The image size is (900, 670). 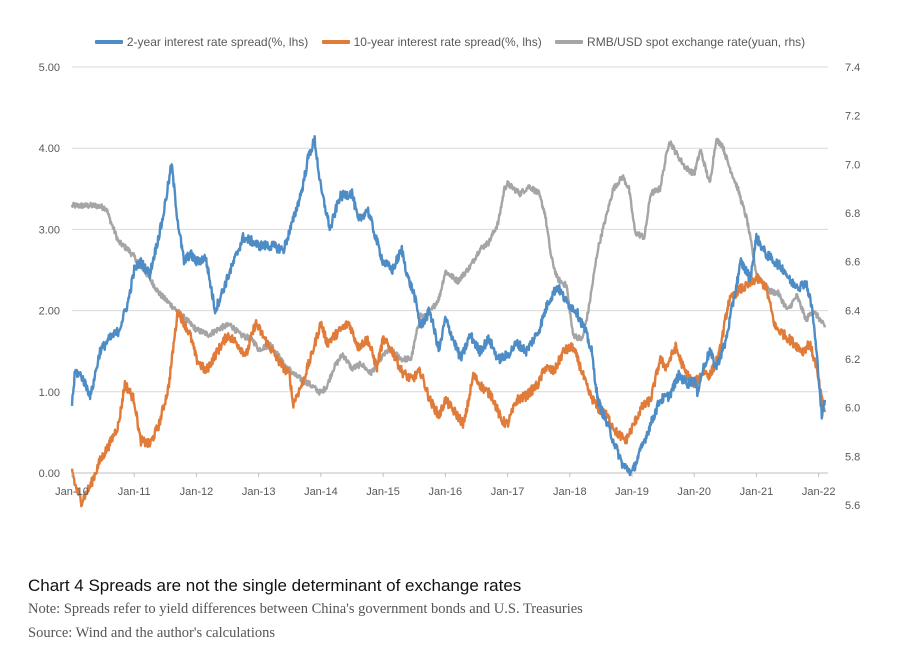 What do you see at coordinates (72, 492) in the screenshot?
I see `x-tick-label: Jan-10` at bounding box center [72, 492].